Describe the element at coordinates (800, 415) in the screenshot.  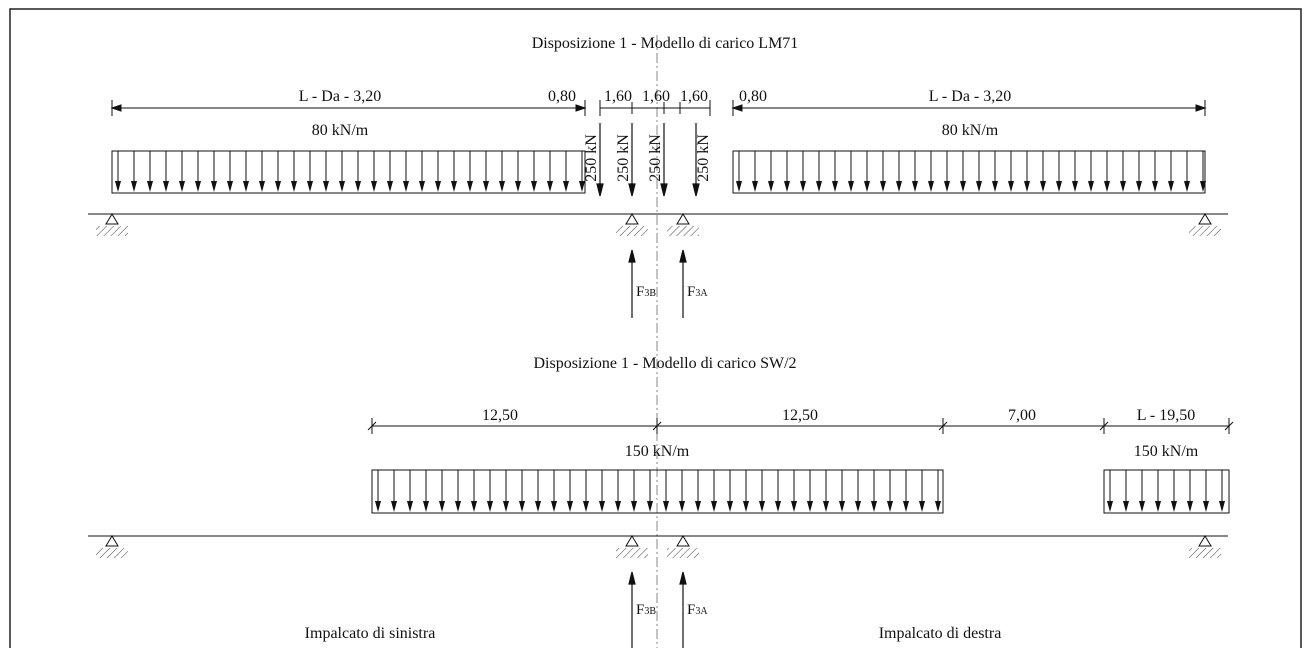
I see `sw2-dim-2: 12,50` at that location.